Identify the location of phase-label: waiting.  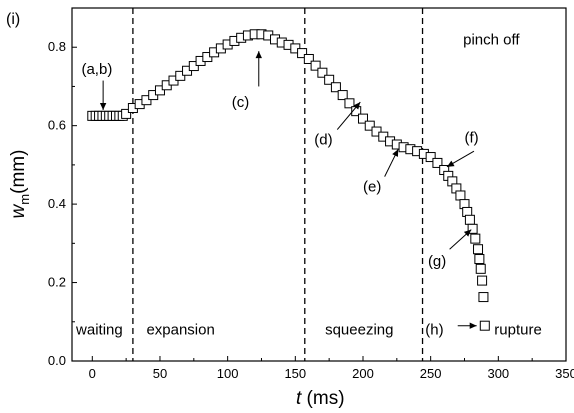
(99, 330).